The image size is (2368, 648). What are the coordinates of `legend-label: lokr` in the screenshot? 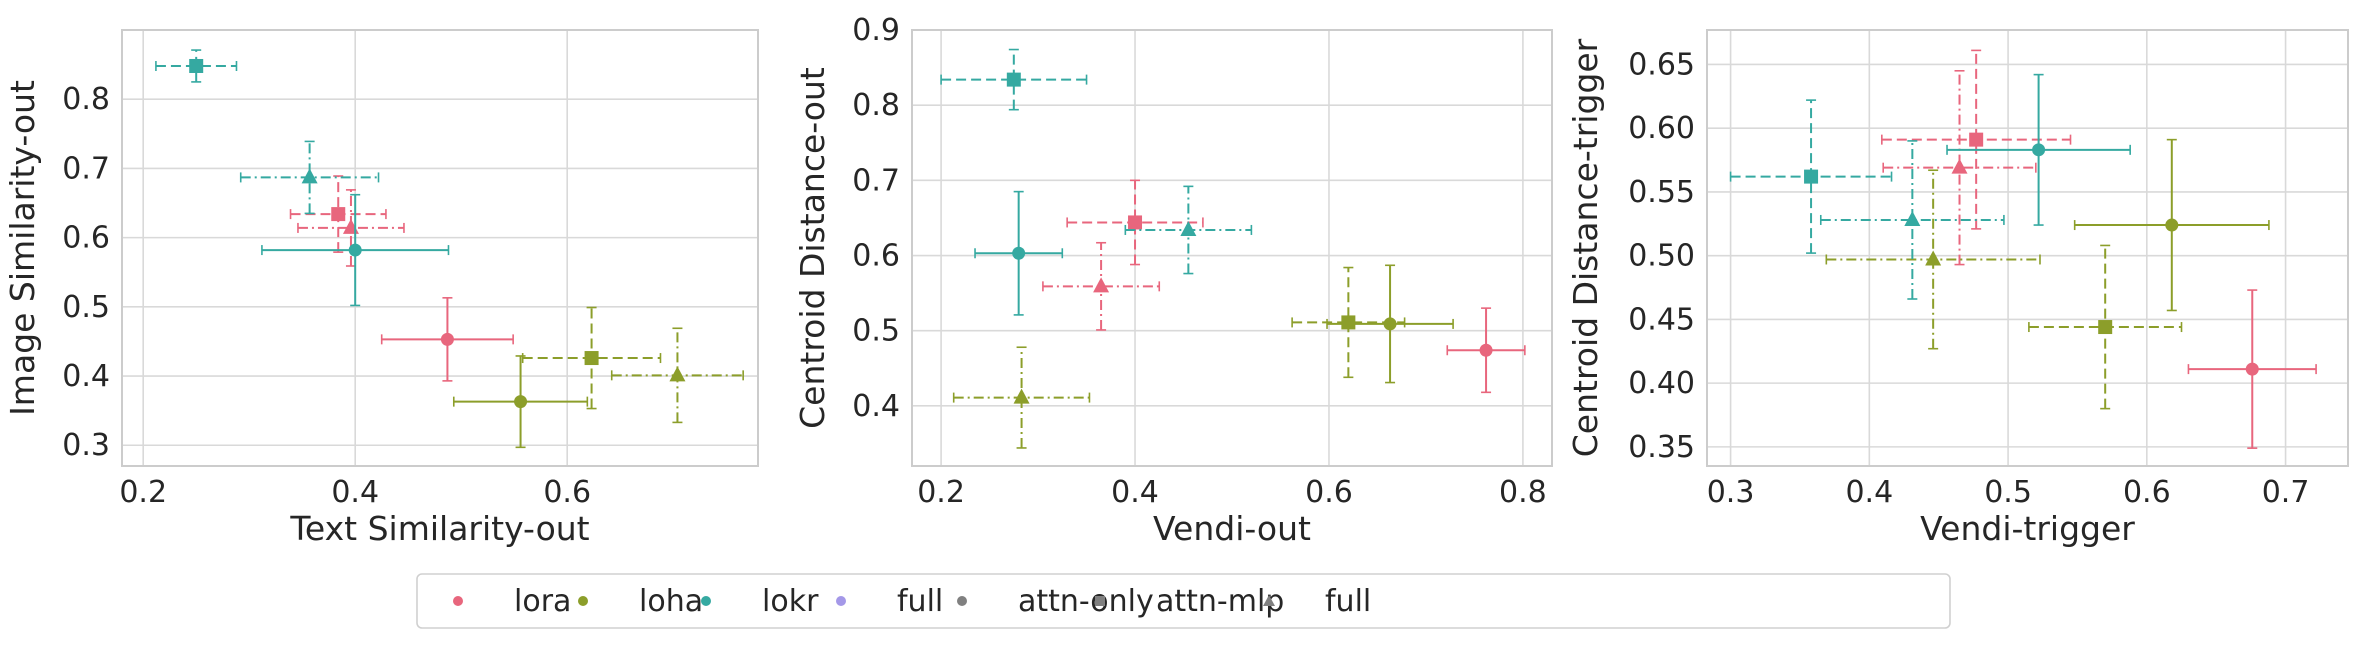 It's located at (790, 601).